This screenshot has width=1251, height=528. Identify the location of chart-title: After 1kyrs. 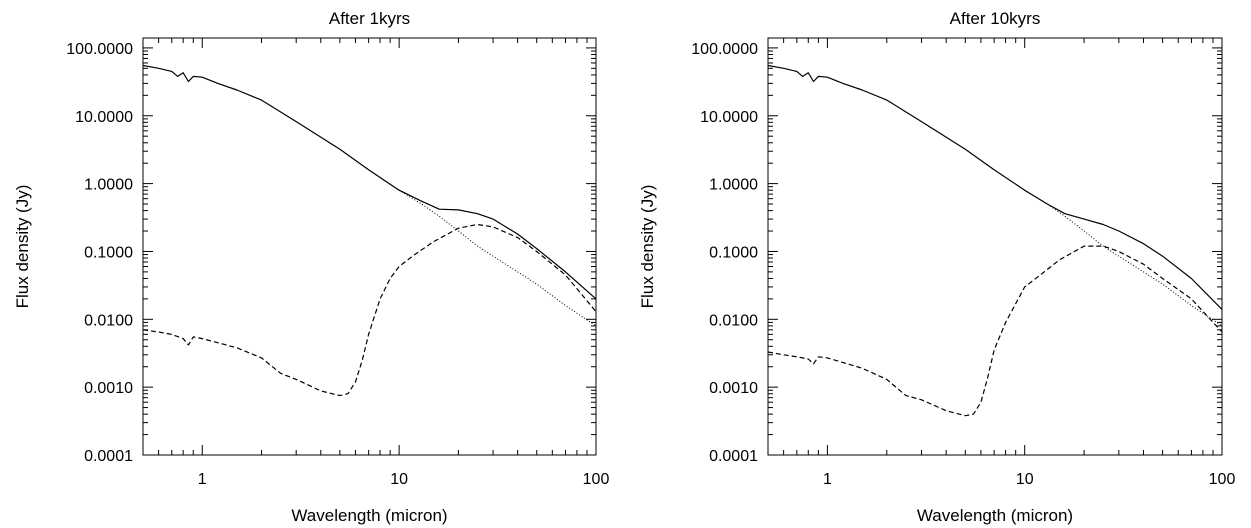
(369, 18).